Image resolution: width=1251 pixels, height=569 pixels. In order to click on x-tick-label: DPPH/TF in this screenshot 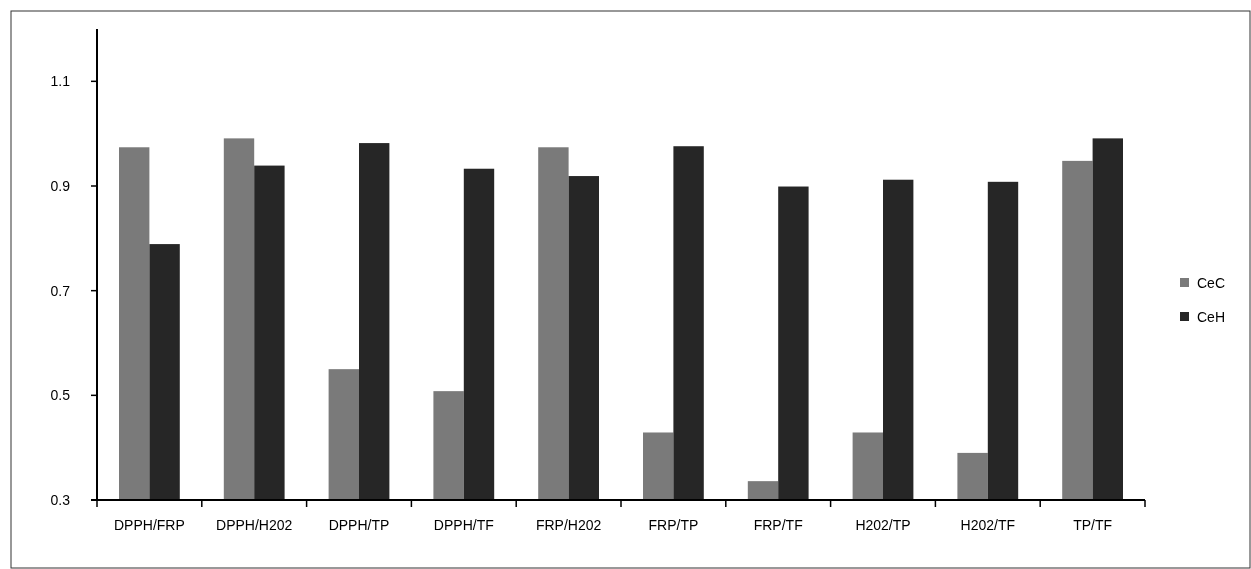, I will do `click(463, 525)`.